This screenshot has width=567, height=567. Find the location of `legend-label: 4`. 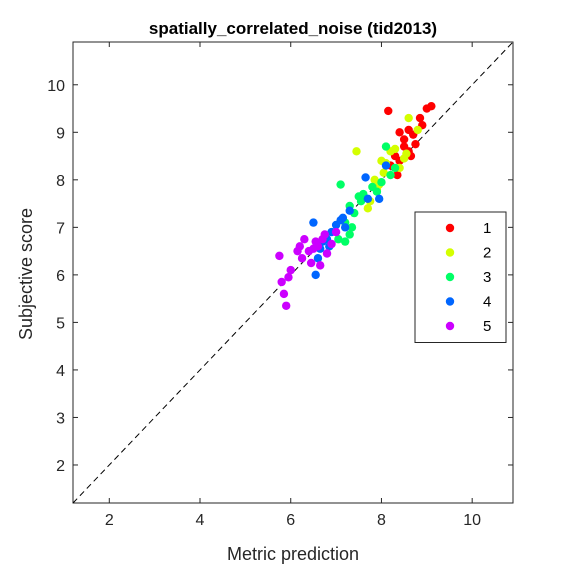

legend-label: 4 is located at coordinates (487, 302).